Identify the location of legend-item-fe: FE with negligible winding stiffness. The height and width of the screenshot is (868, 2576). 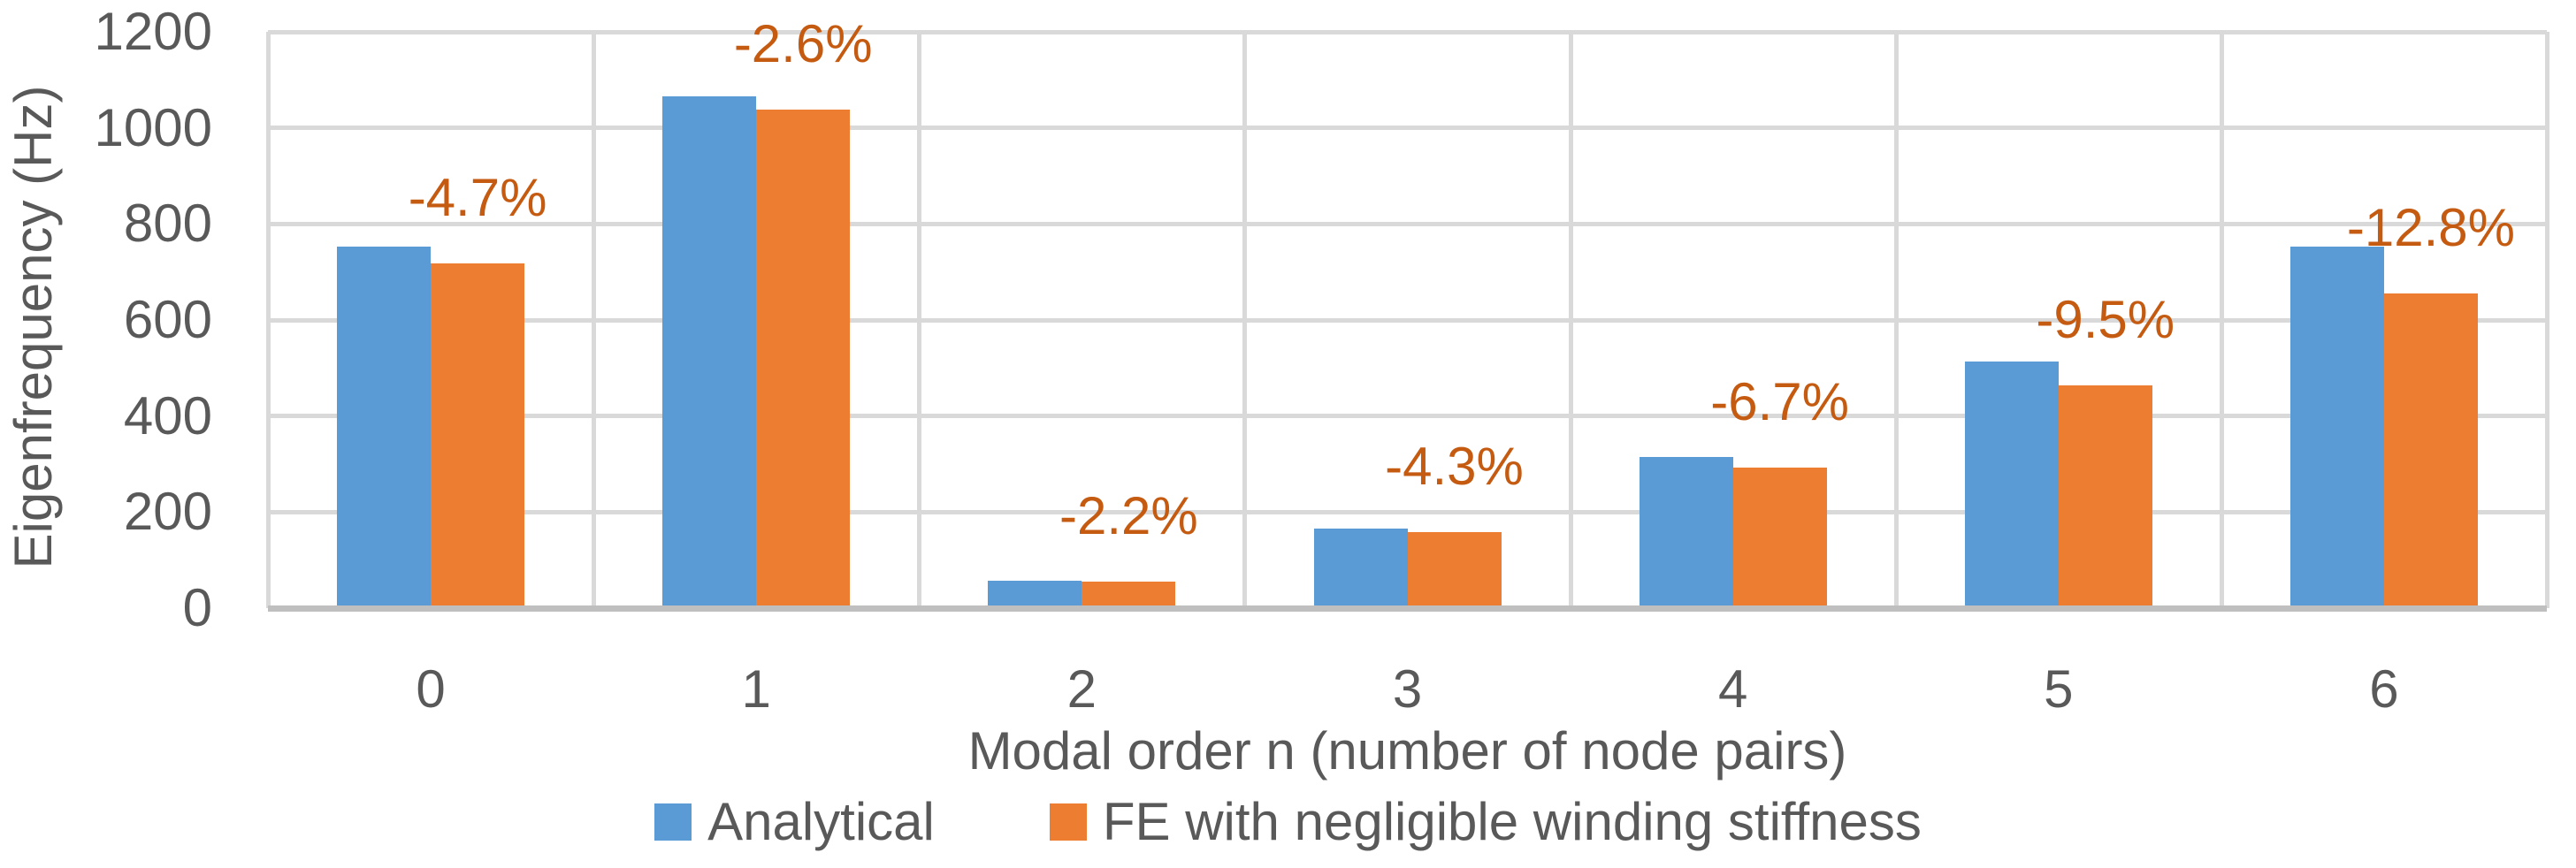
(1485, 822).